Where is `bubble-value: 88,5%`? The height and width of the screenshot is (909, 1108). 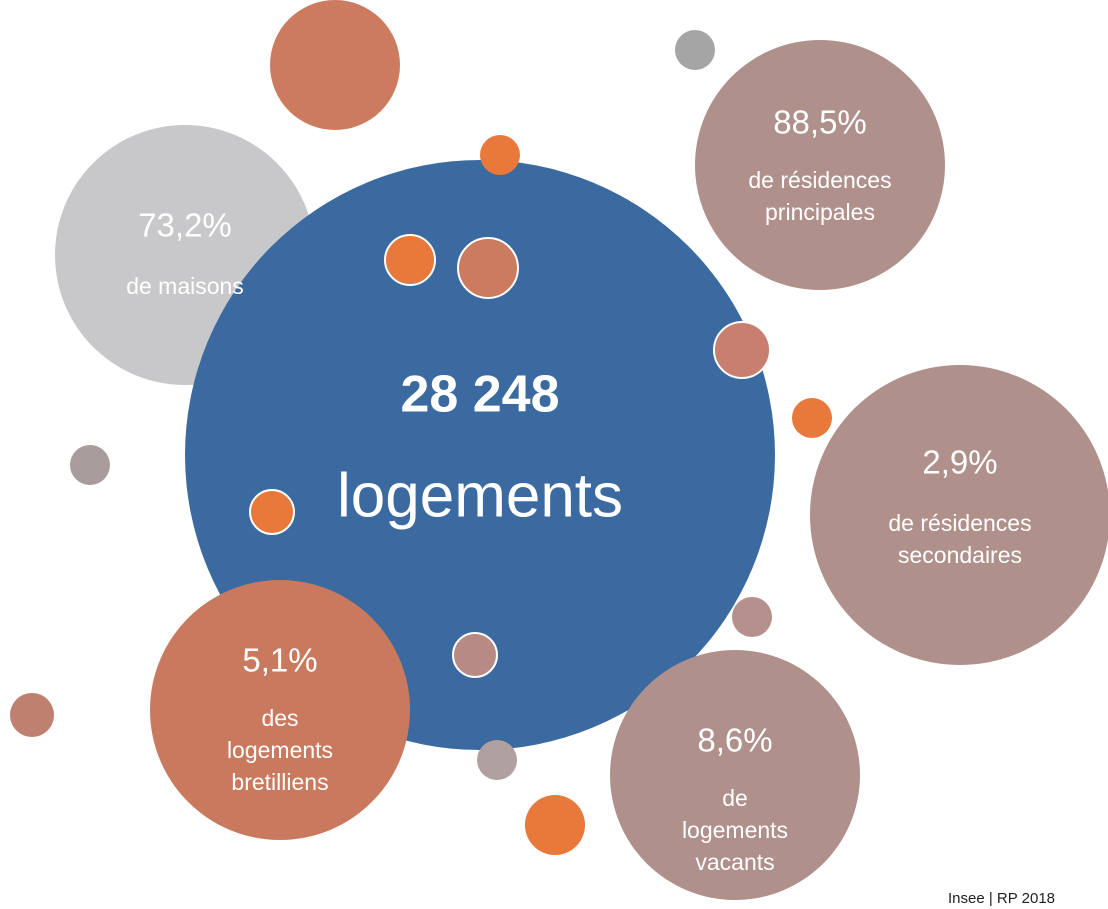
bubble-value: 88,5% is located at coordinates (820, 122).